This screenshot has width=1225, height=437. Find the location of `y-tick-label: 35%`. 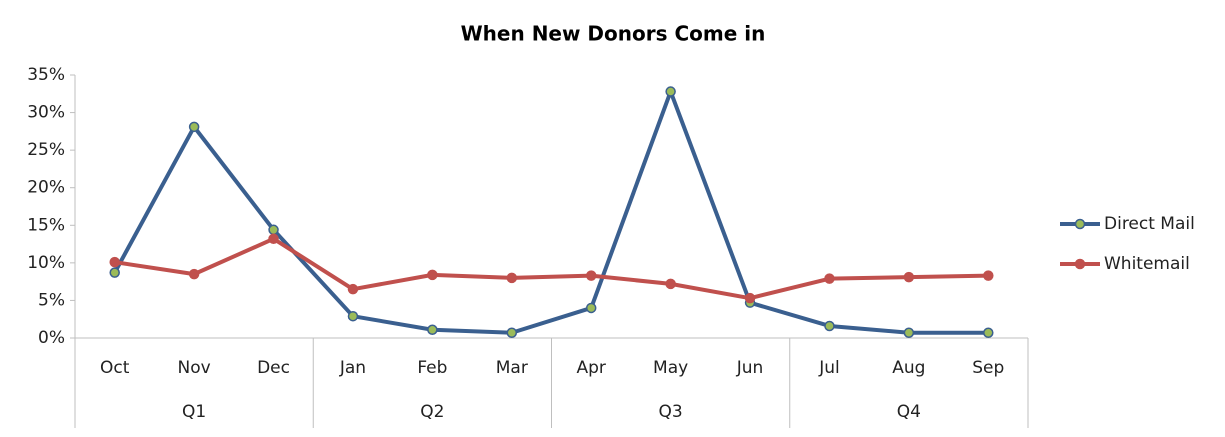

y-tick-label: 35% is located at coordinates (46, 75).